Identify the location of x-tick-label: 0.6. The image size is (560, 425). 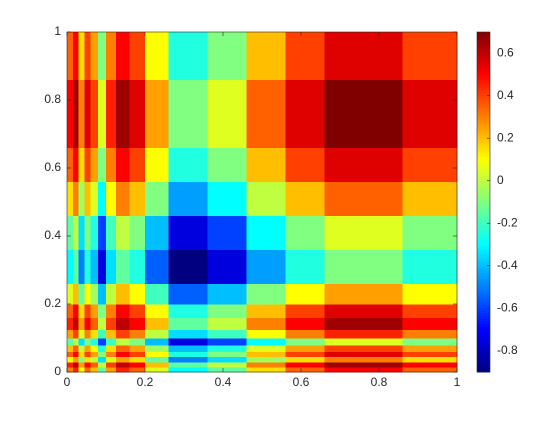
(301, 382).